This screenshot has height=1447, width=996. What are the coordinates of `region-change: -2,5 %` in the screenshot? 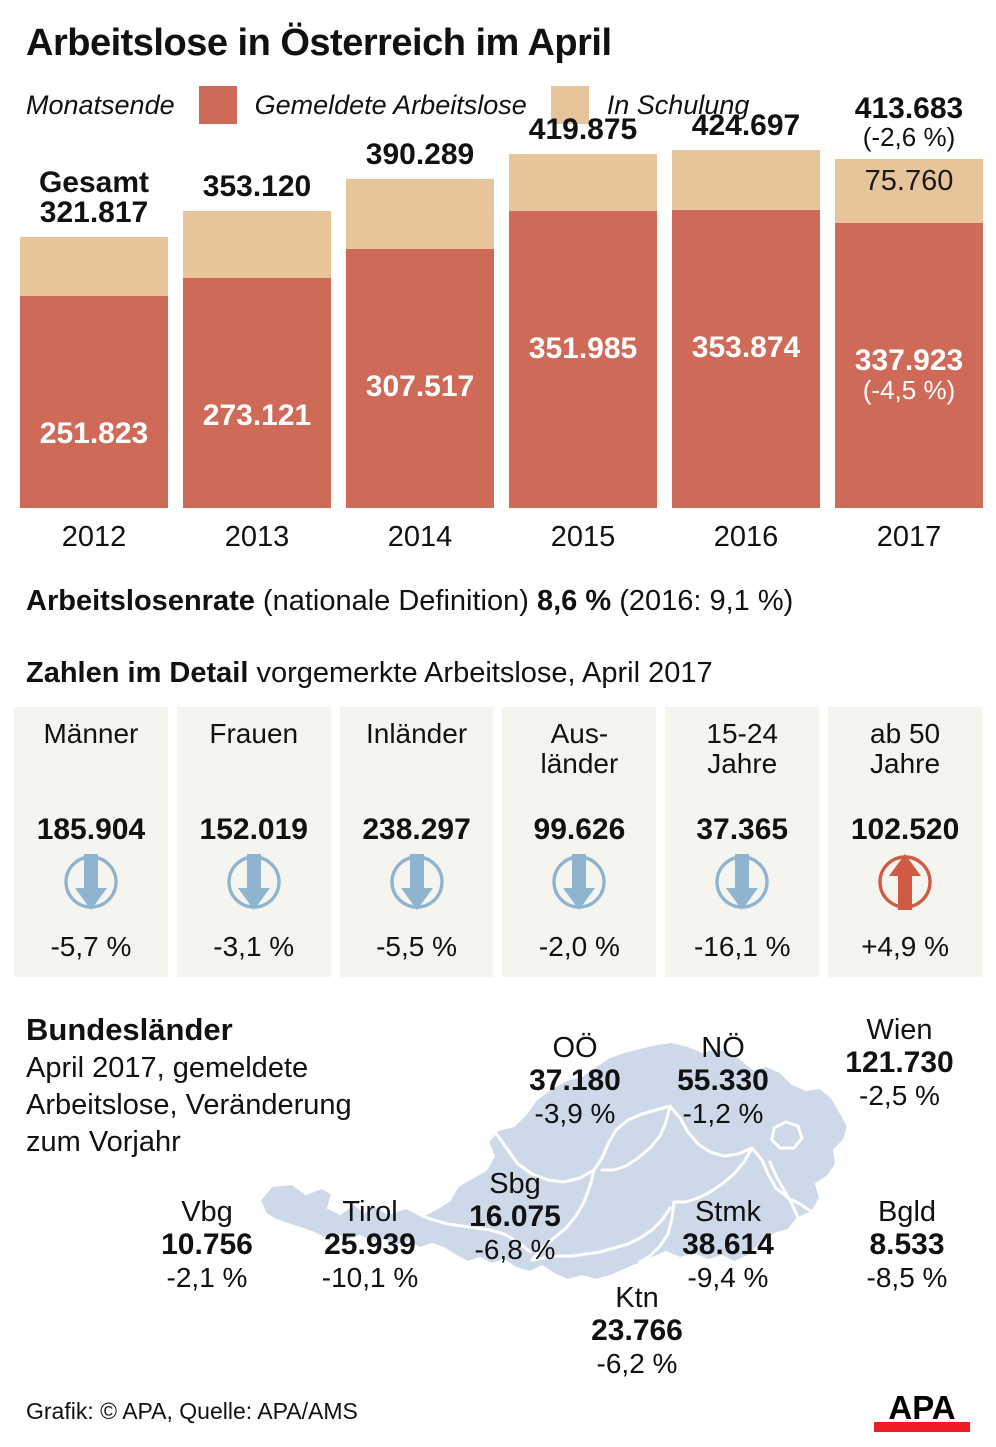 It's located at (899, 1096).